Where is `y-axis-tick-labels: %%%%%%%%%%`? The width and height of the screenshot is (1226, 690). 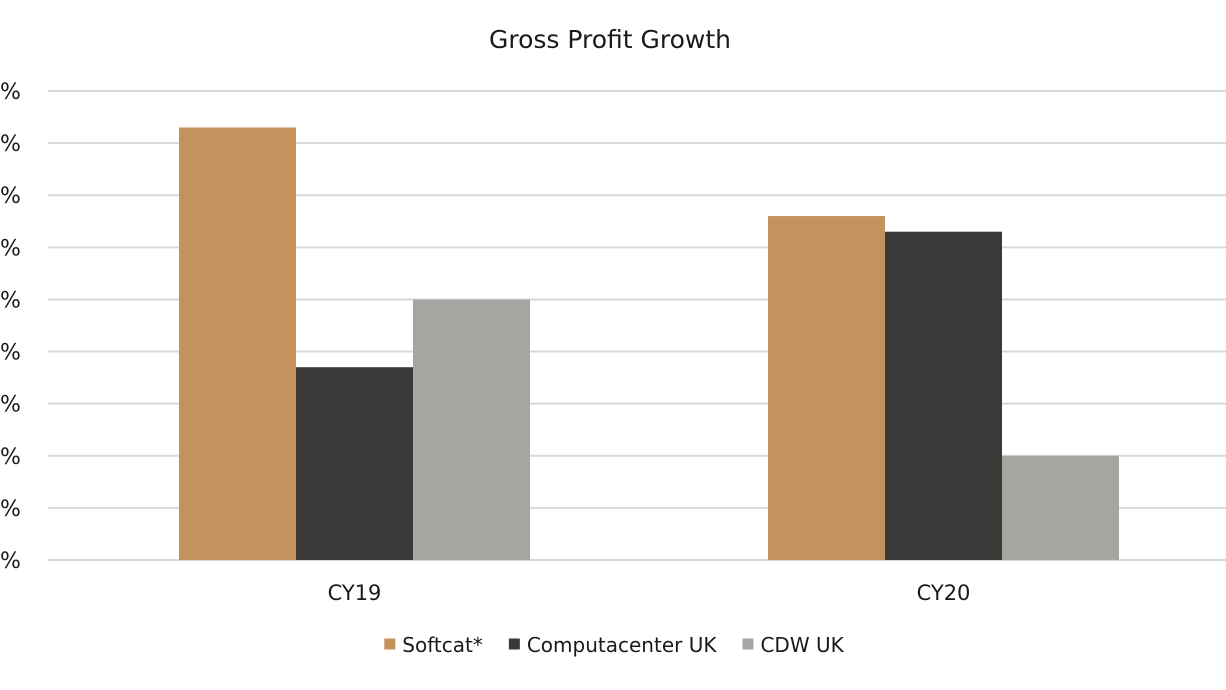
y-axis-tick-labels: %%%%%%%%%% is located at coordinates (10, 327).